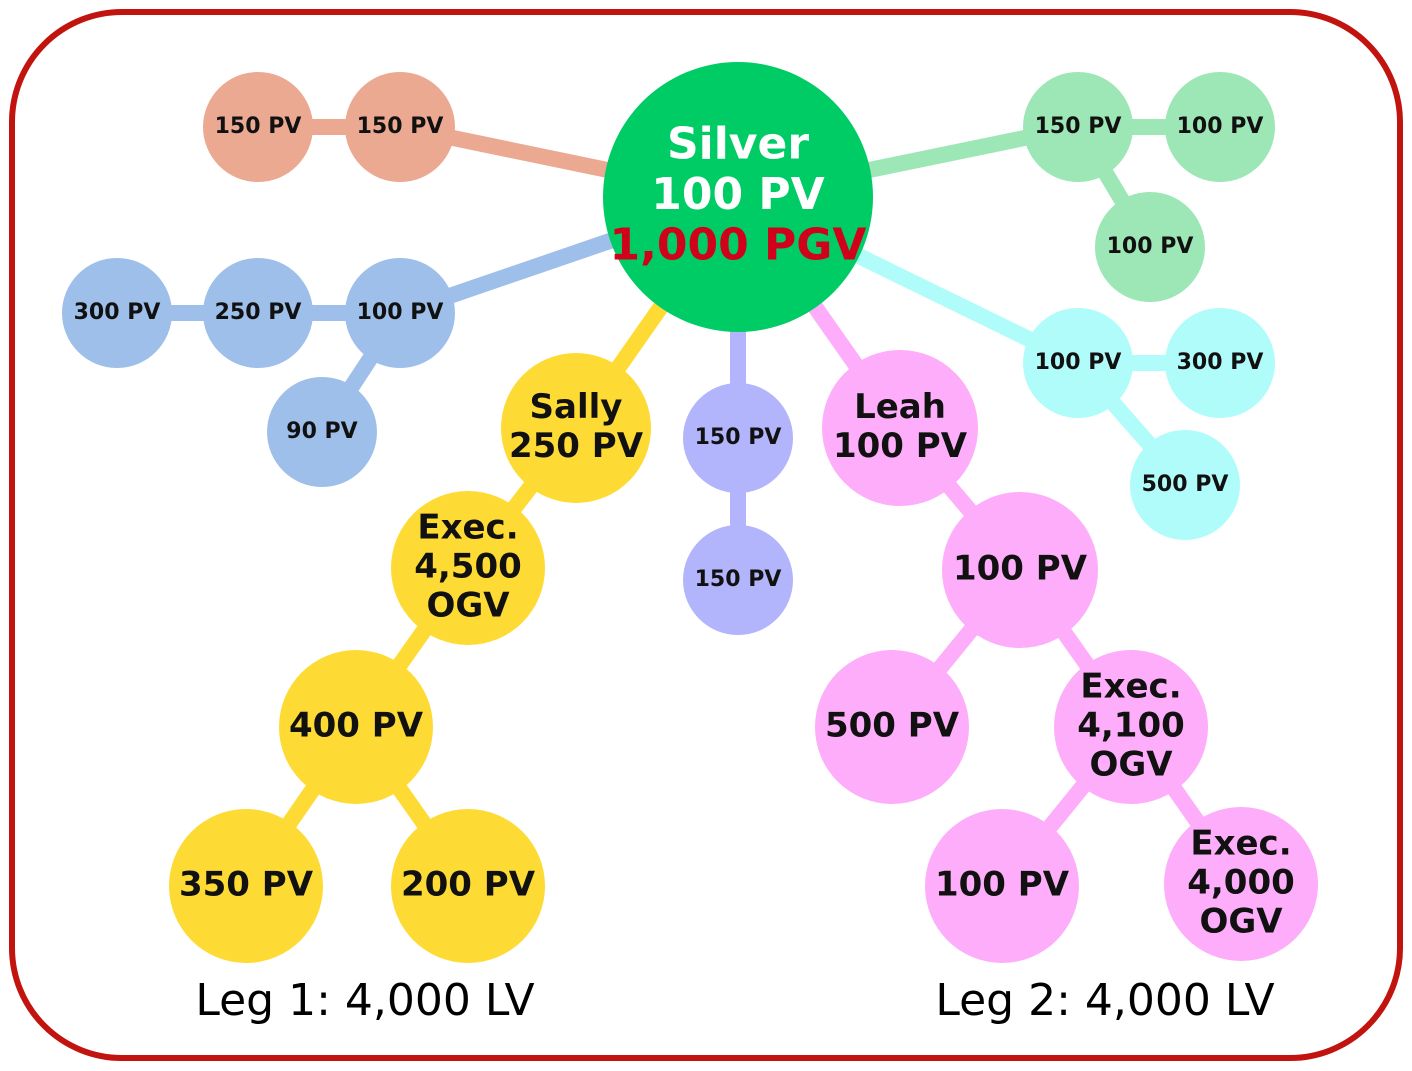 The width and height of the screenshot is (1412, 1071). Describe the element at coordinates (900, 407) in the screenshot. I see `node-label: Leah` at that location.